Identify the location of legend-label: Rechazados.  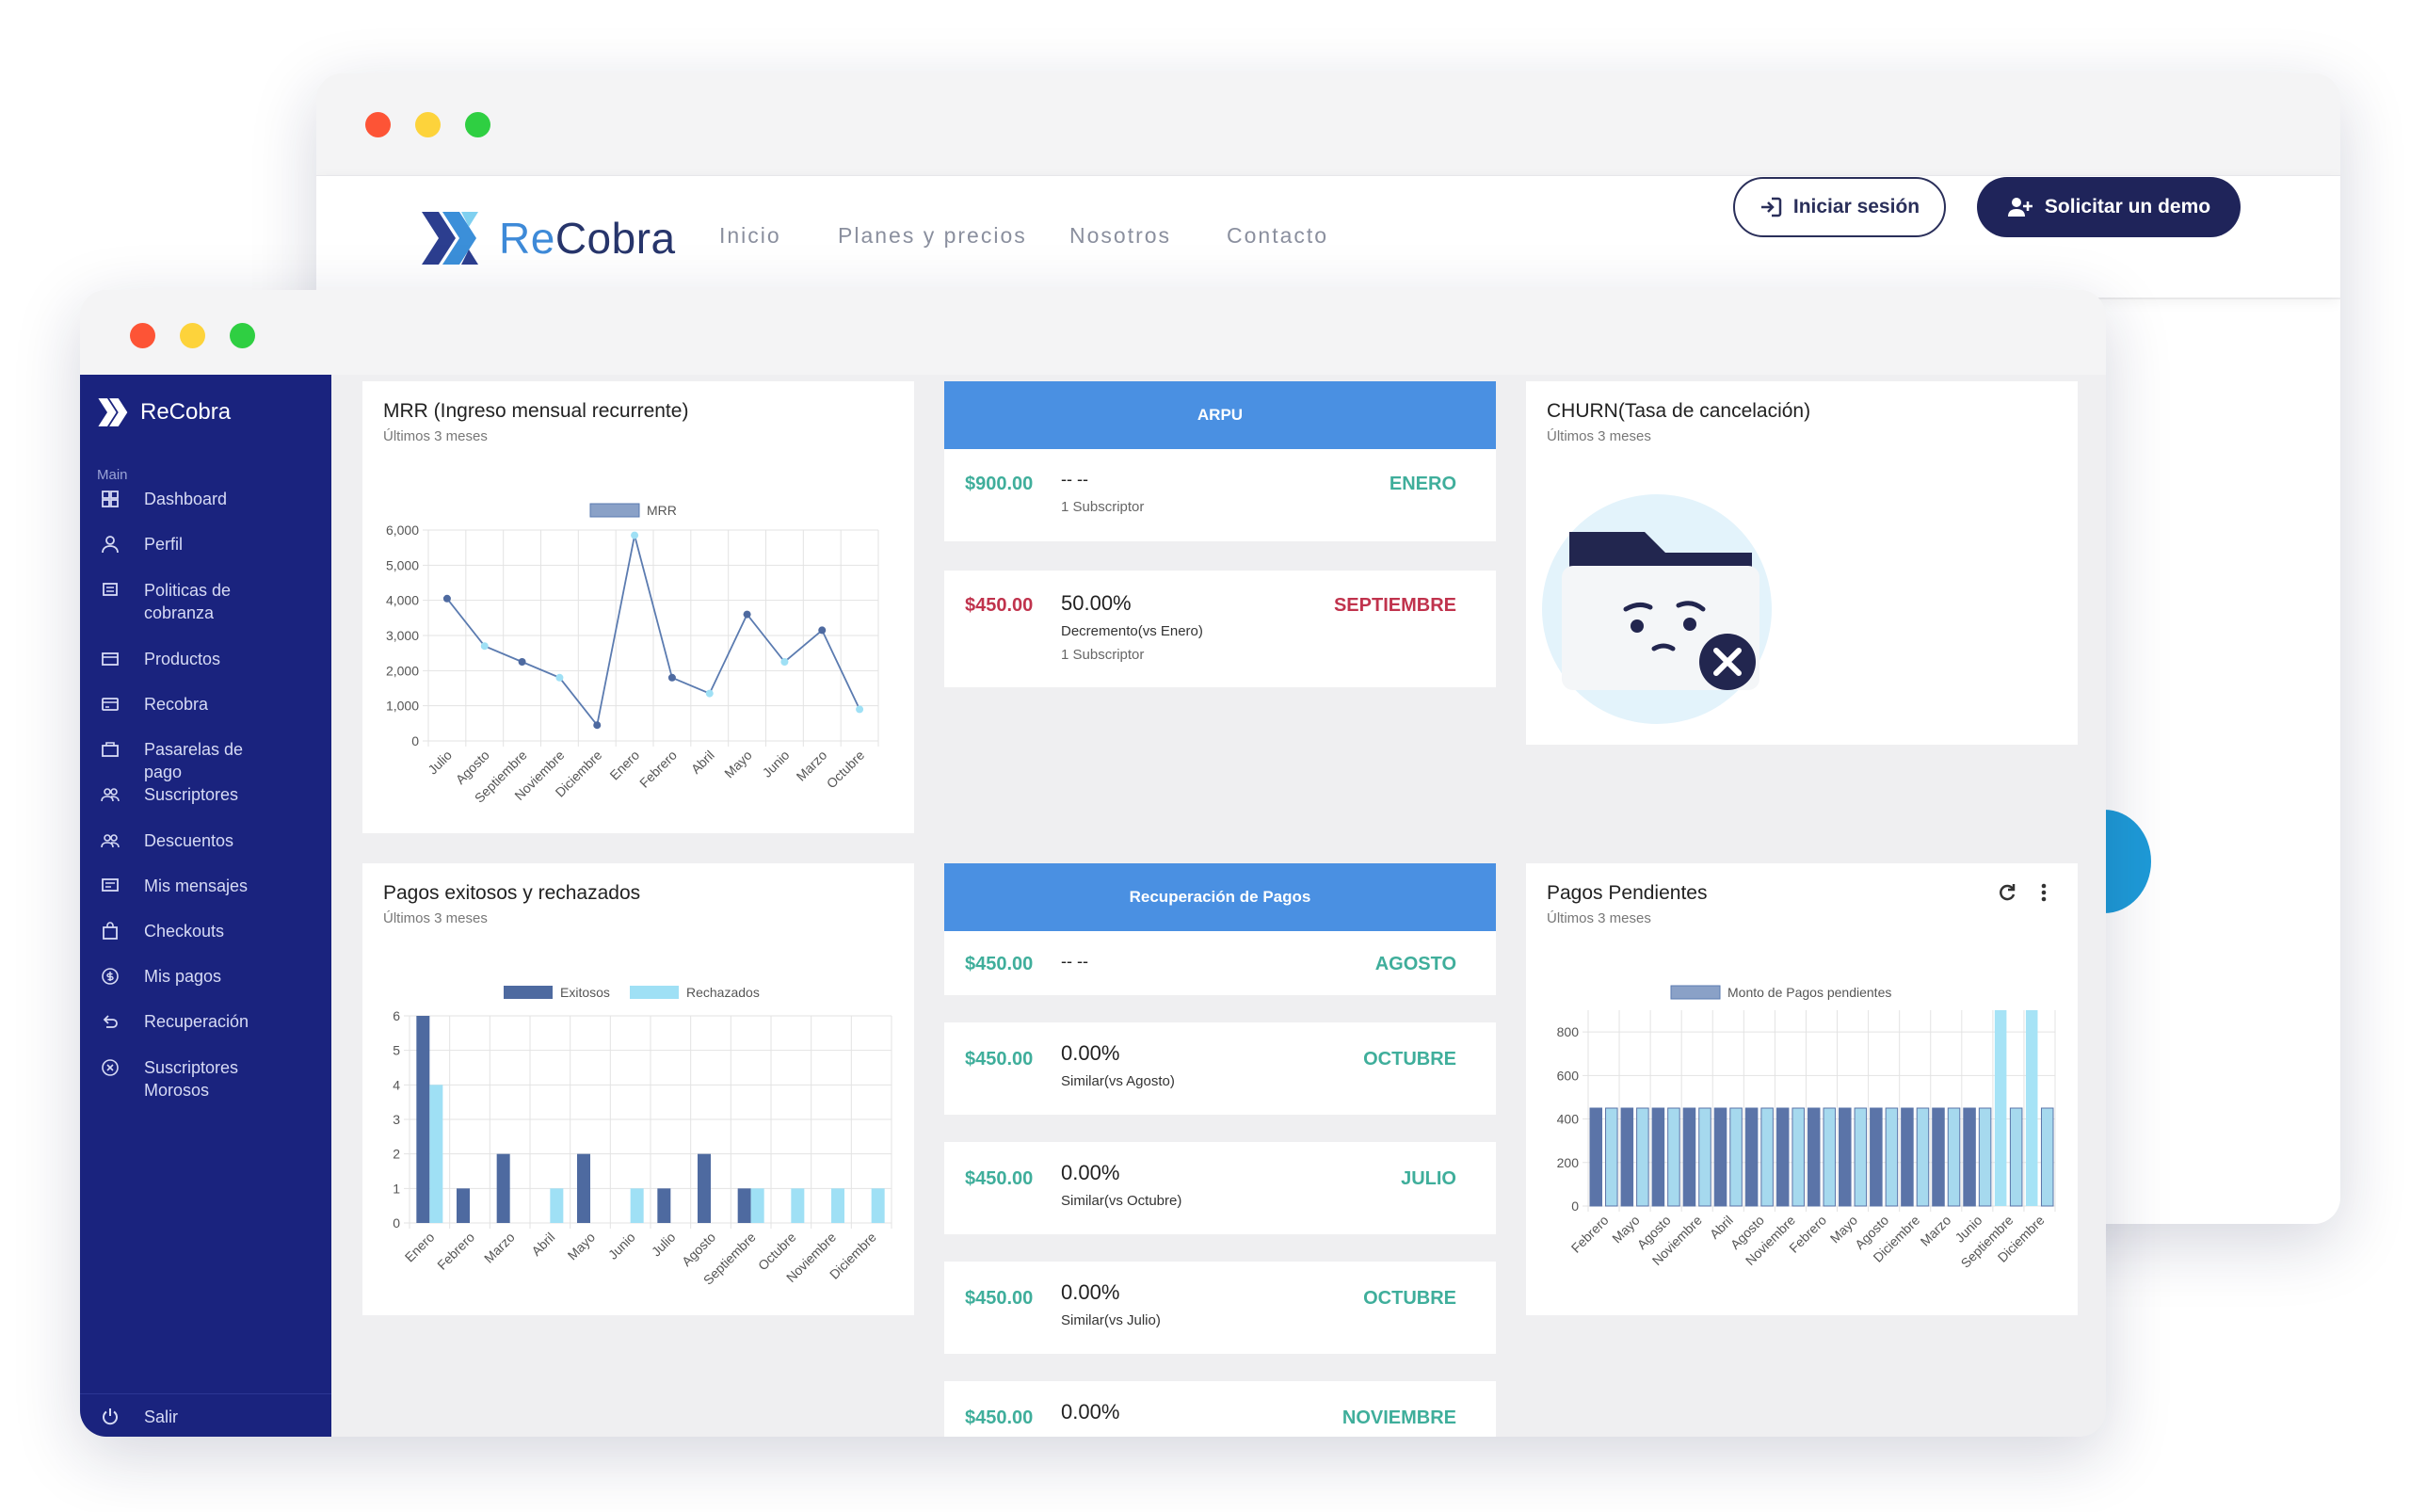
(723, 992).